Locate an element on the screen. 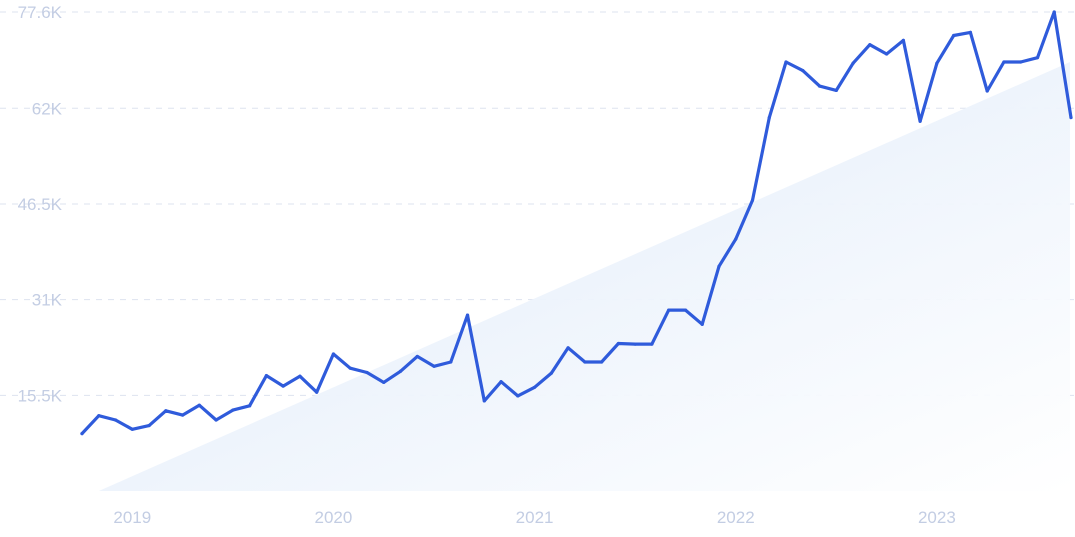  x-tick-label: 2023 is located at coordinates (937, 517).